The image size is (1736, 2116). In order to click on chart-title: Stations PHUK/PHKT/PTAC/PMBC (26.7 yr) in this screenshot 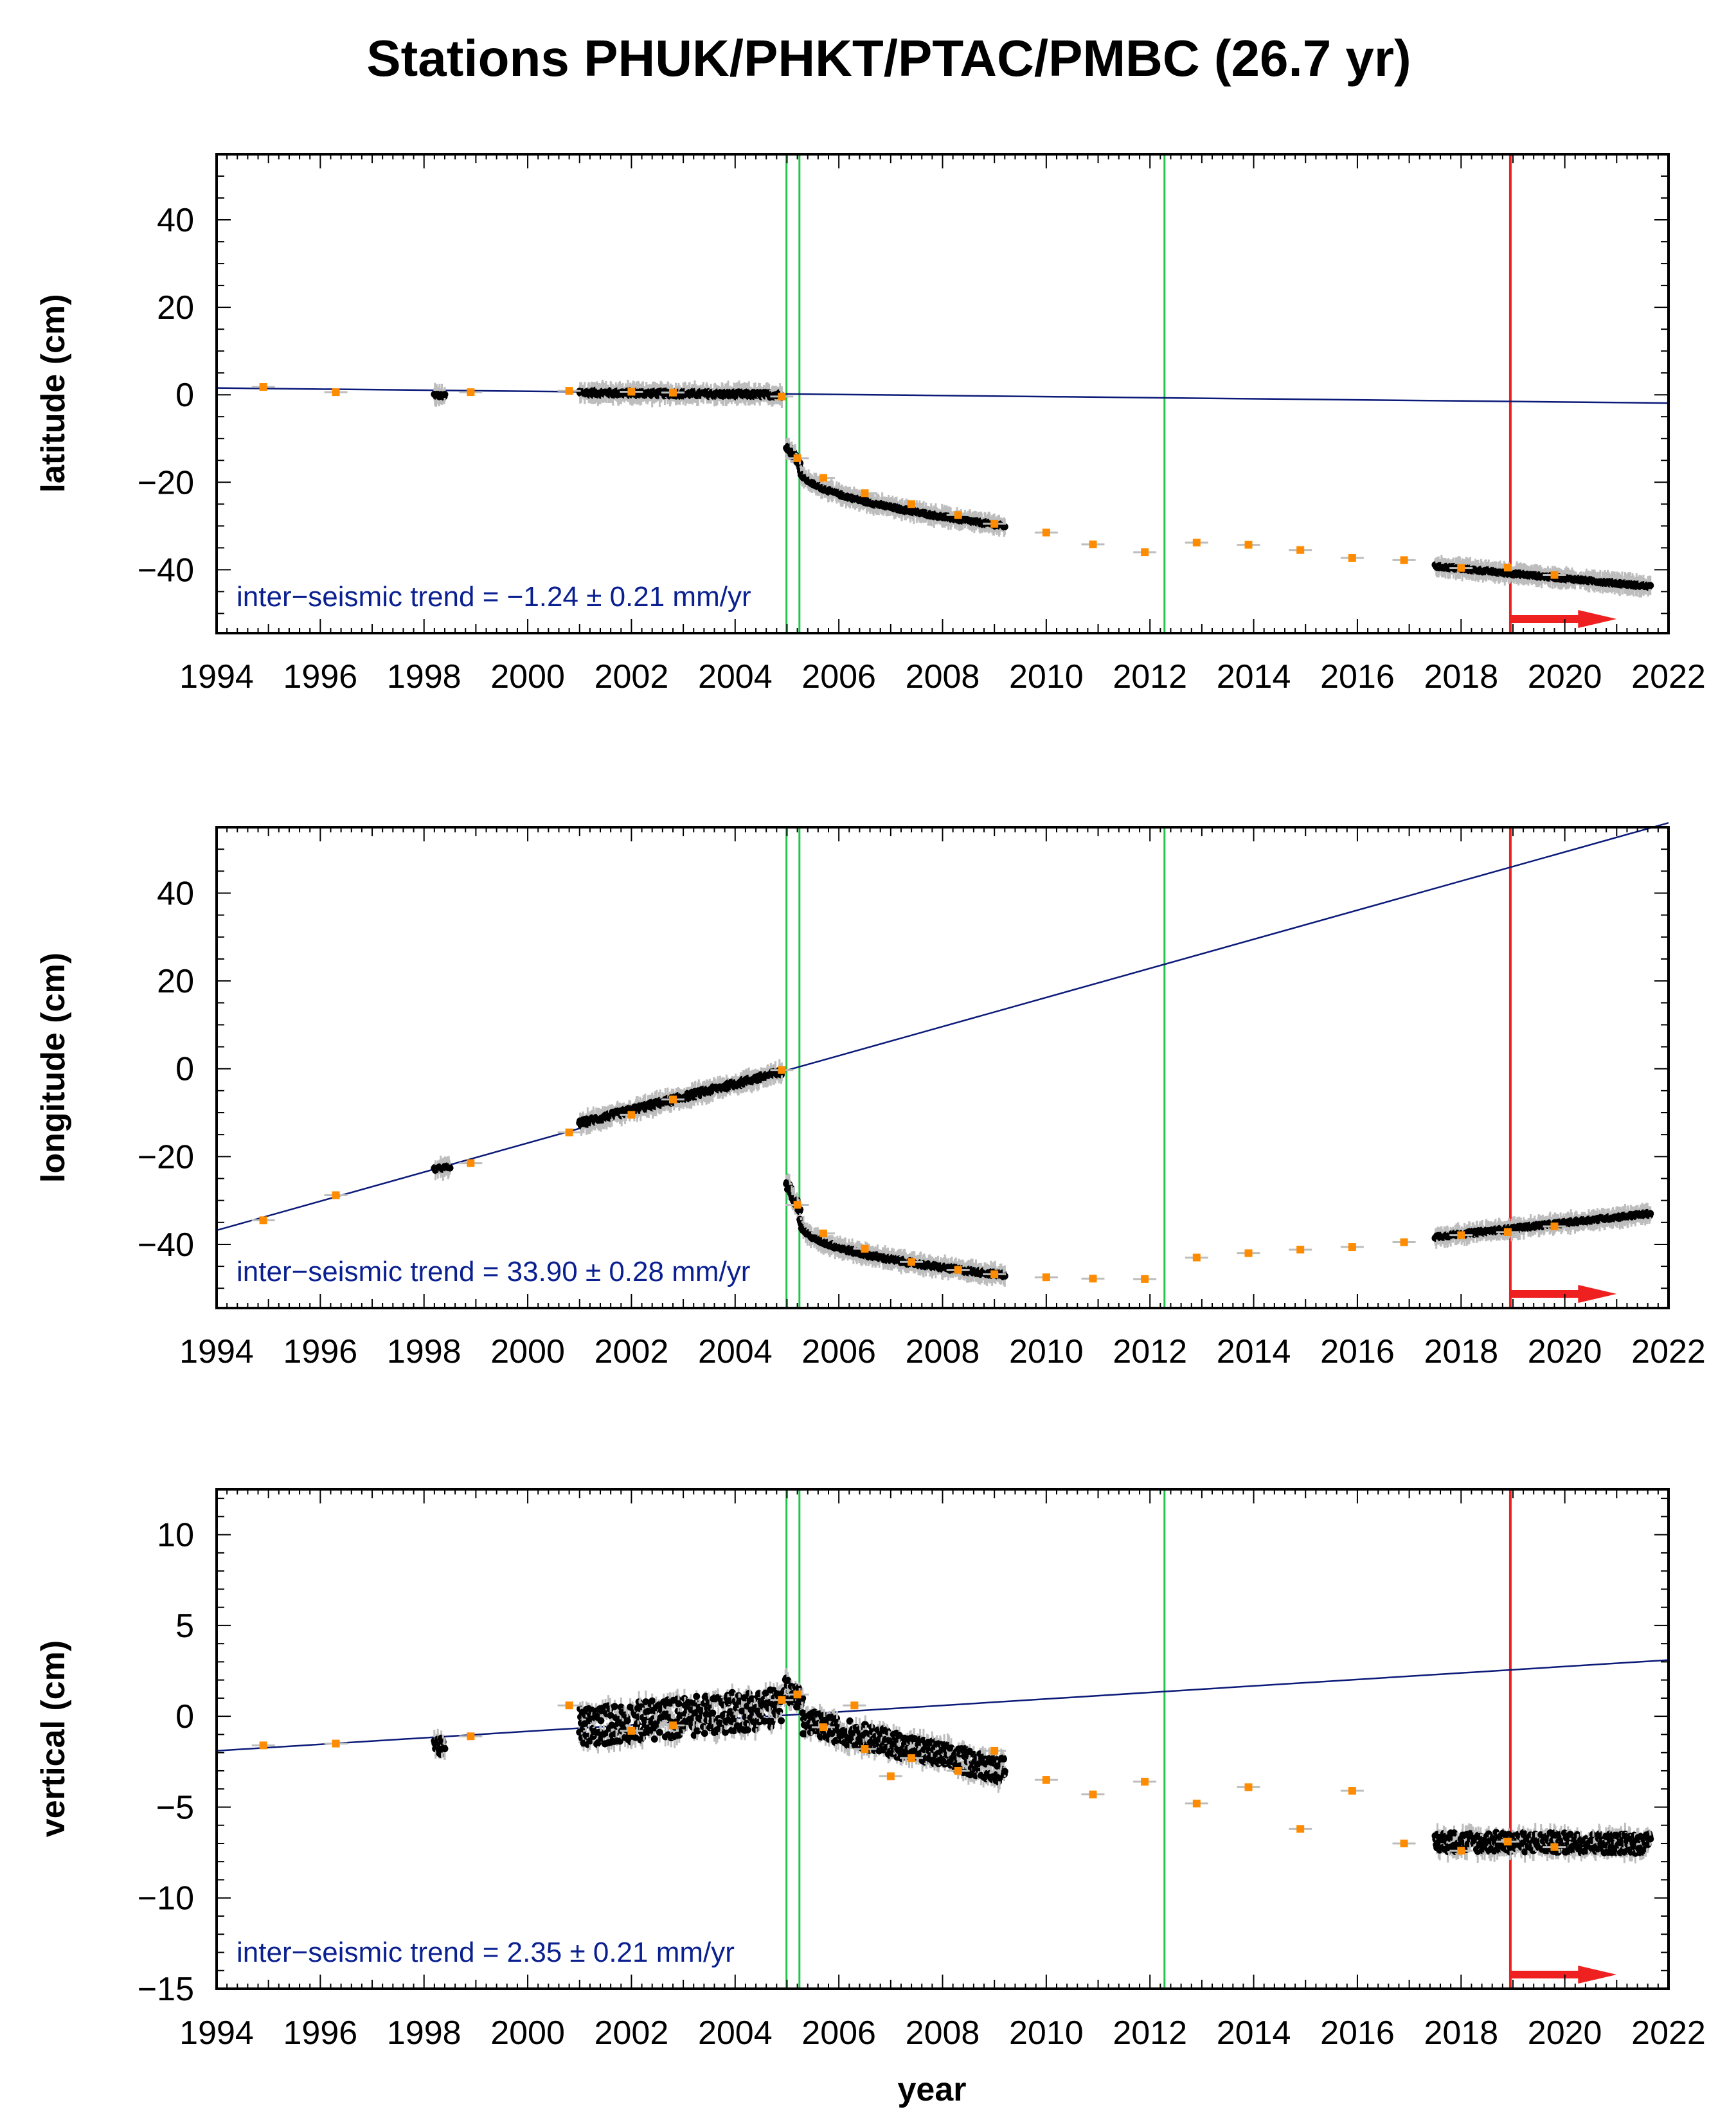, I will do `click(888, 58)`.